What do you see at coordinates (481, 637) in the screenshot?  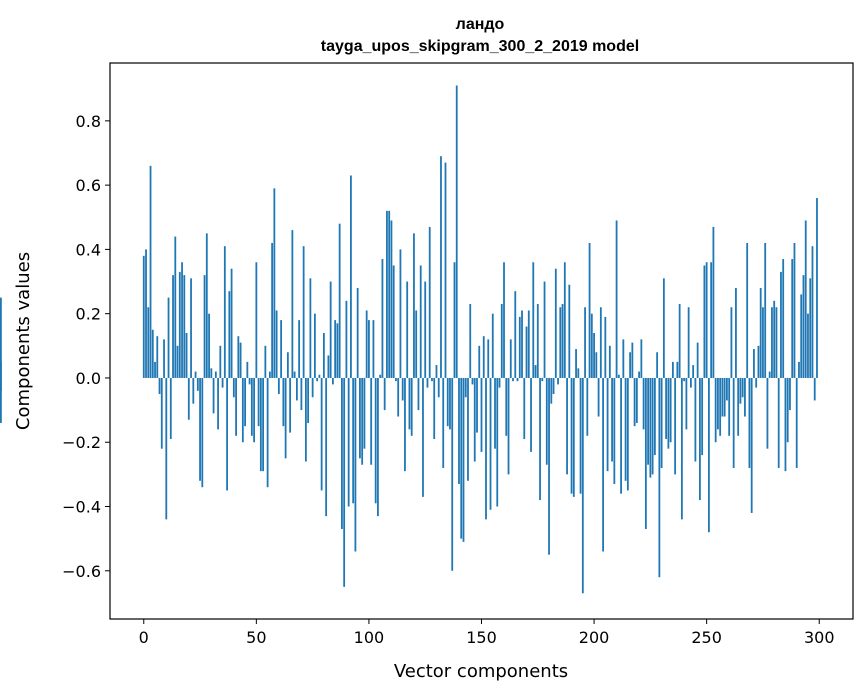 I see `x-tick-label: 150` at bounding box center [481, 637].